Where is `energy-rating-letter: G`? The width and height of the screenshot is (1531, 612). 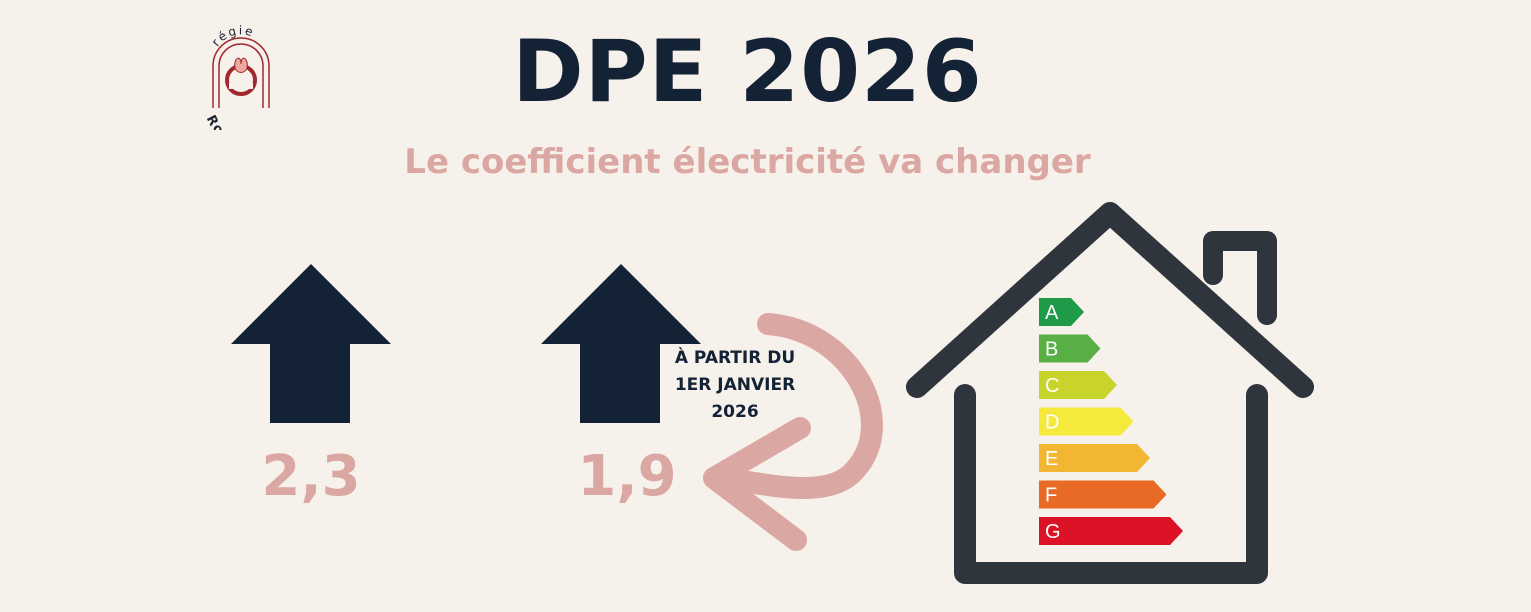 energy-rating-letter: G is located at coordinates (1053, 532).